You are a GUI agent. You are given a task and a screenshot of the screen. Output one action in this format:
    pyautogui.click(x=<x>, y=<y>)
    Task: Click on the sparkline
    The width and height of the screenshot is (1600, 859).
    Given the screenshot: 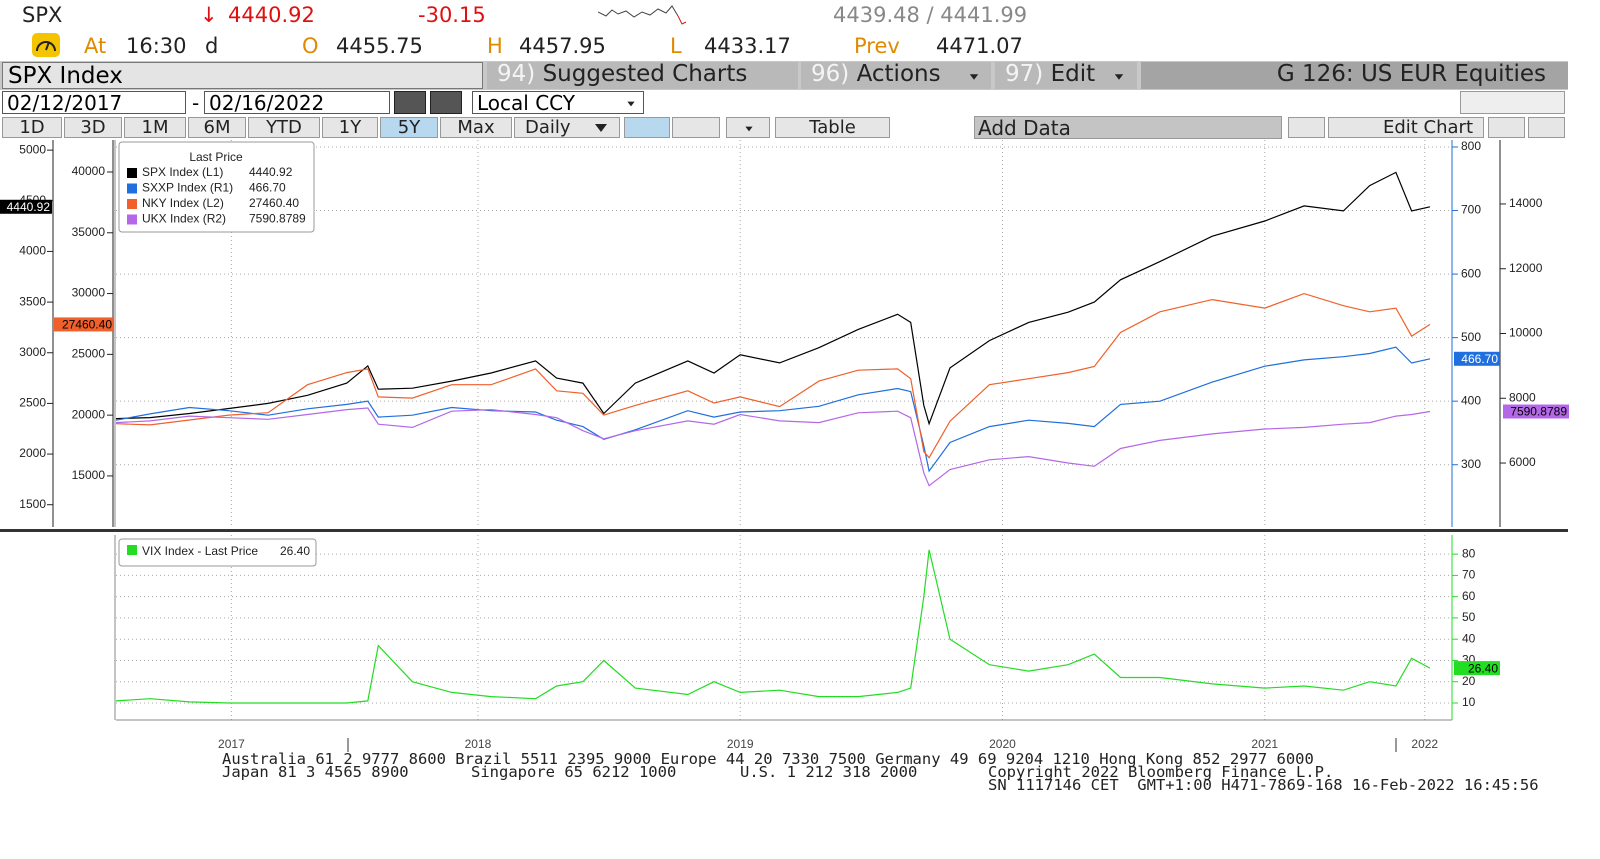 What is the action you would take?
    pyautogui.click(x=642, y=15)
    